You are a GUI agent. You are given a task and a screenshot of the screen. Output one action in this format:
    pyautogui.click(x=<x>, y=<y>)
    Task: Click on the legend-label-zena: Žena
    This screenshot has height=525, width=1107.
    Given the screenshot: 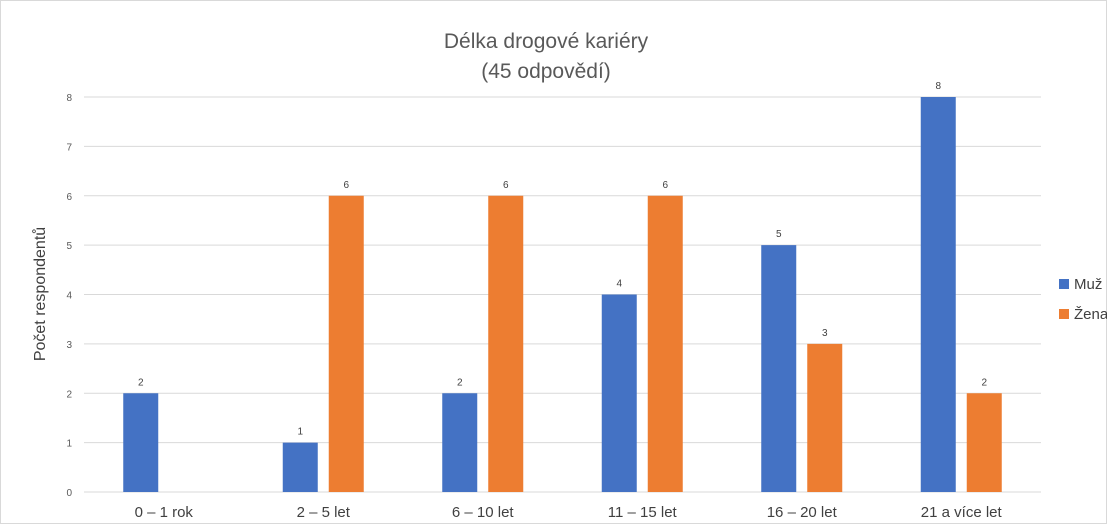 What is the action you would take?
    pyautogui.click(x=1090, y=314)
    